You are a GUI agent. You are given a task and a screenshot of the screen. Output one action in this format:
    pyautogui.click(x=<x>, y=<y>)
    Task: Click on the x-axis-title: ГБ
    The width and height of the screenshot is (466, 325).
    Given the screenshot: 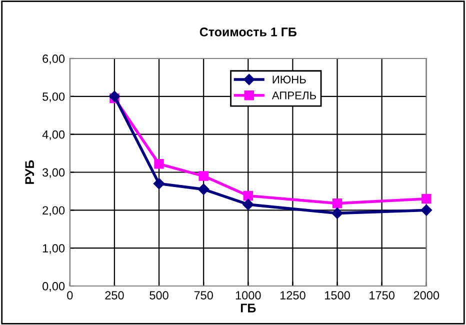 What is the action you would take?
    pyautogui.click(x=248, y=308)
    